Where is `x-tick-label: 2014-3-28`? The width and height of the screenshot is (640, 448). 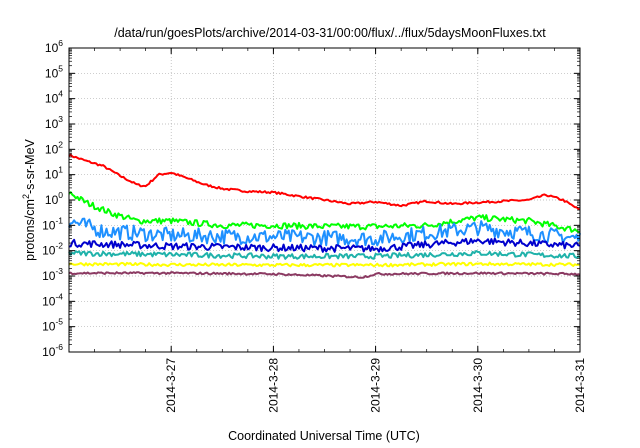 x-tick-label: 2014-3-28 is located at coordinates (273, 385).